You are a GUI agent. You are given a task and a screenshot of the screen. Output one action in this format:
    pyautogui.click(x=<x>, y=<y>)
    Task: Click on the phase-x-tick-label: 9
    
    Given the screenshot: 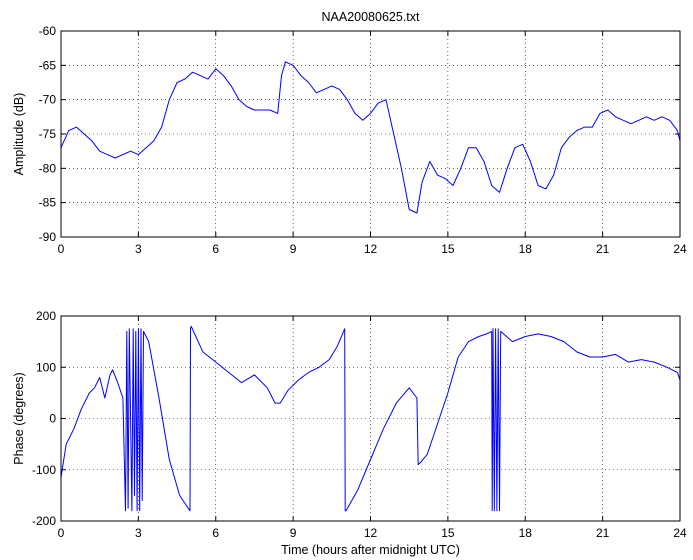 What is the action you would take?
    pyautogui.click(x=293, y=533)
    